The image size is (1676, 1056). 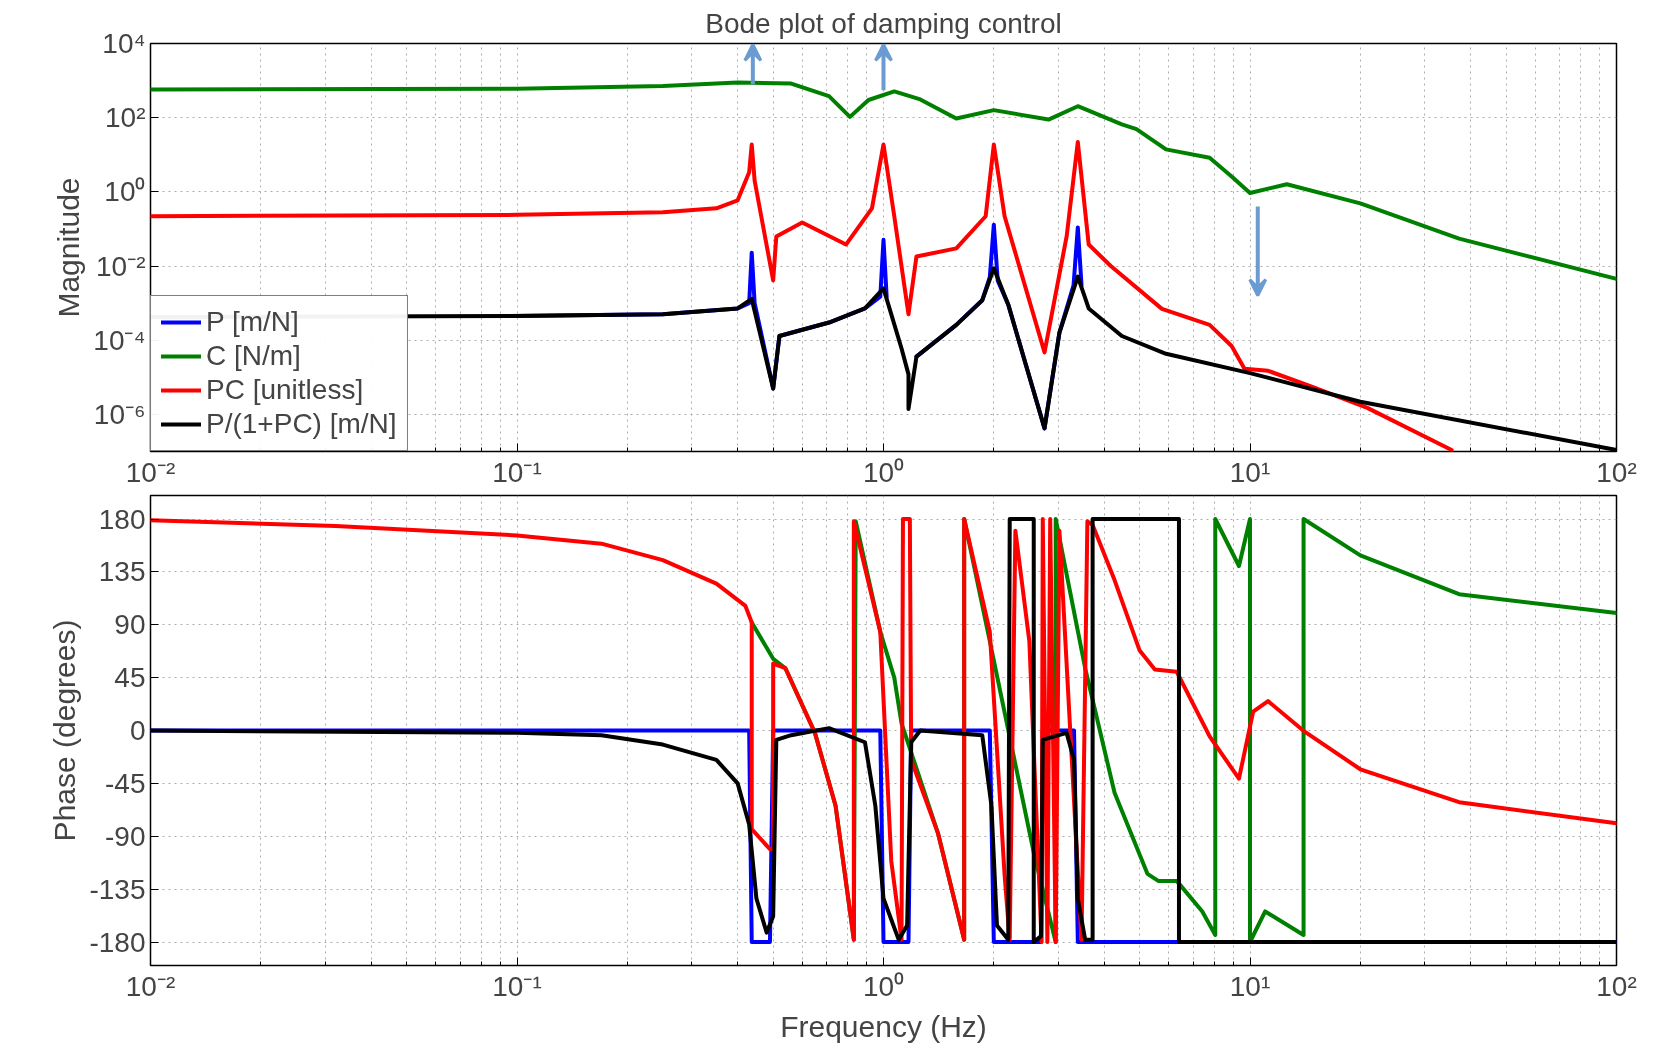 I want to click on legend-label: PC [unitless], so click(x=285, y=390).